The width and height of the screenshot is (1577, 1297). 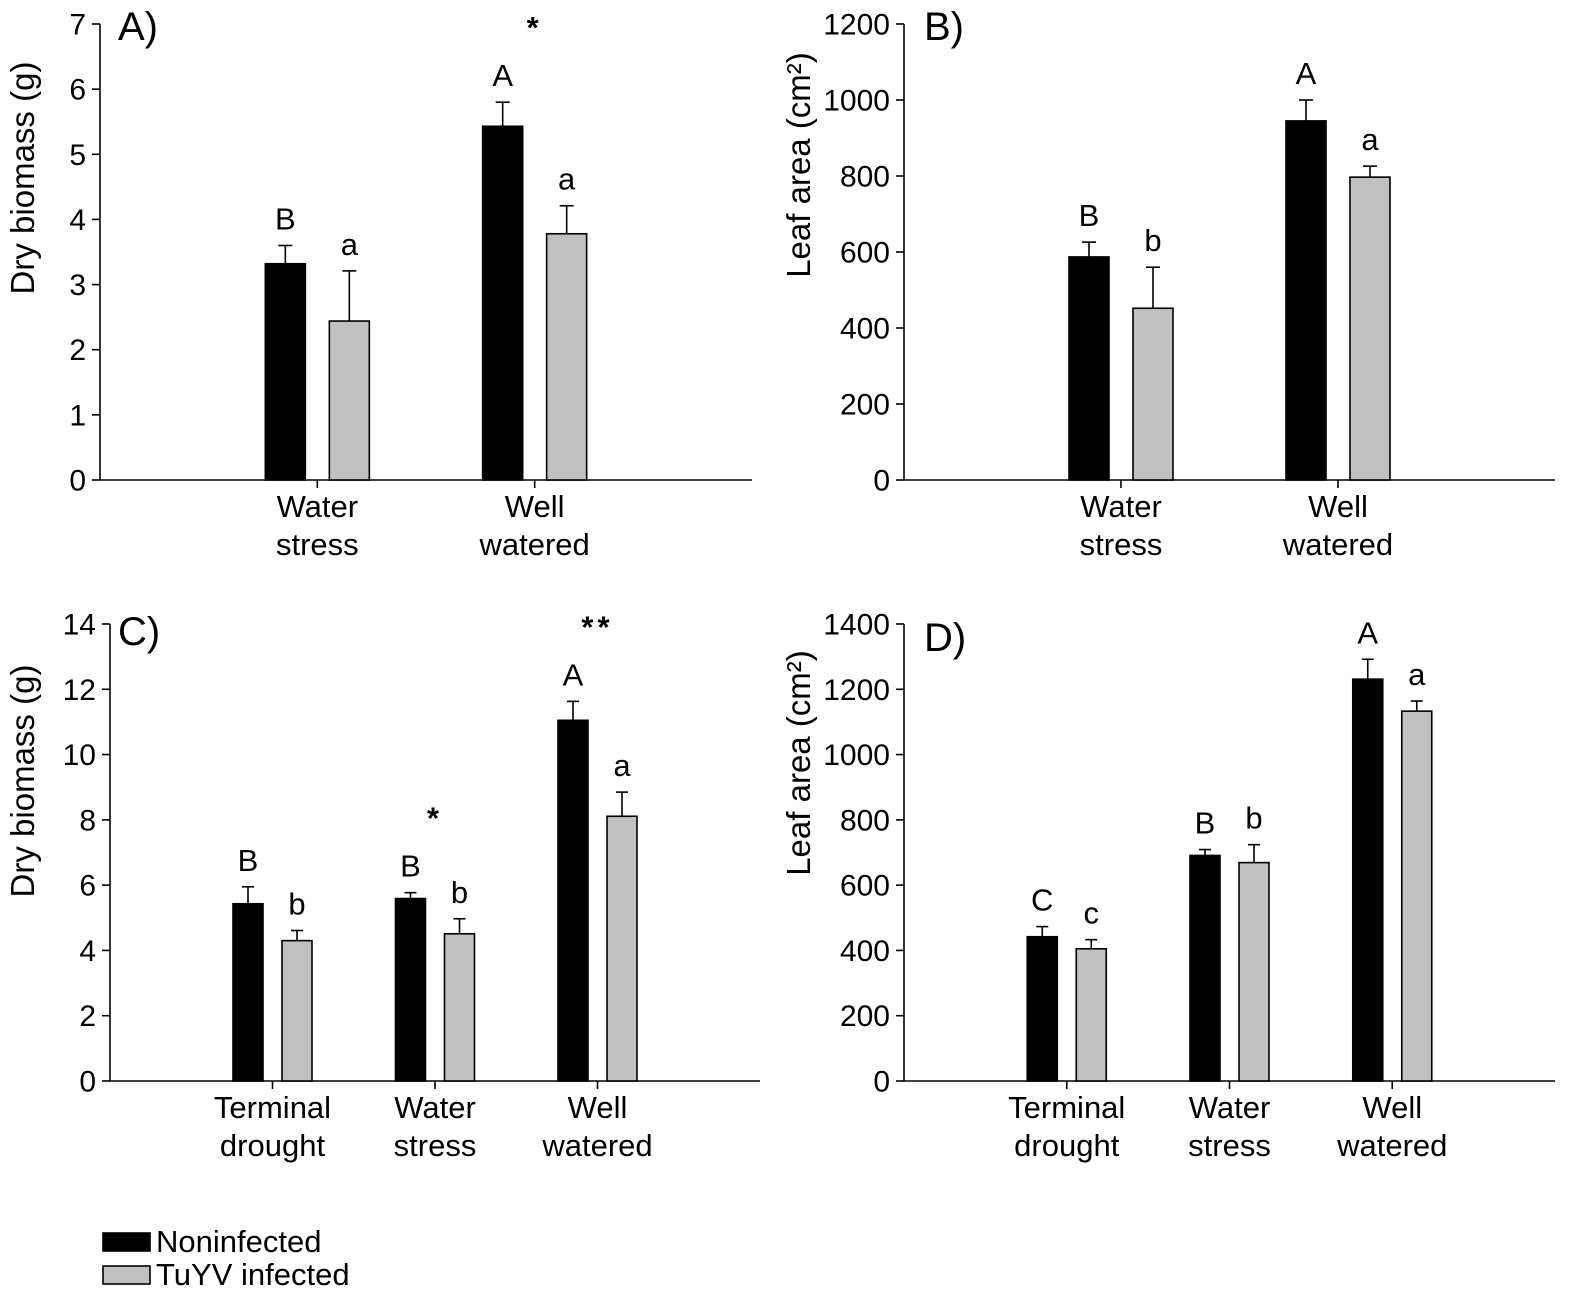 What do you see at coordinates (435, 1126) in the screenshot?
I see `panel-c-category-label-water-stress: Water stress` at bounding box center [435, 1126].